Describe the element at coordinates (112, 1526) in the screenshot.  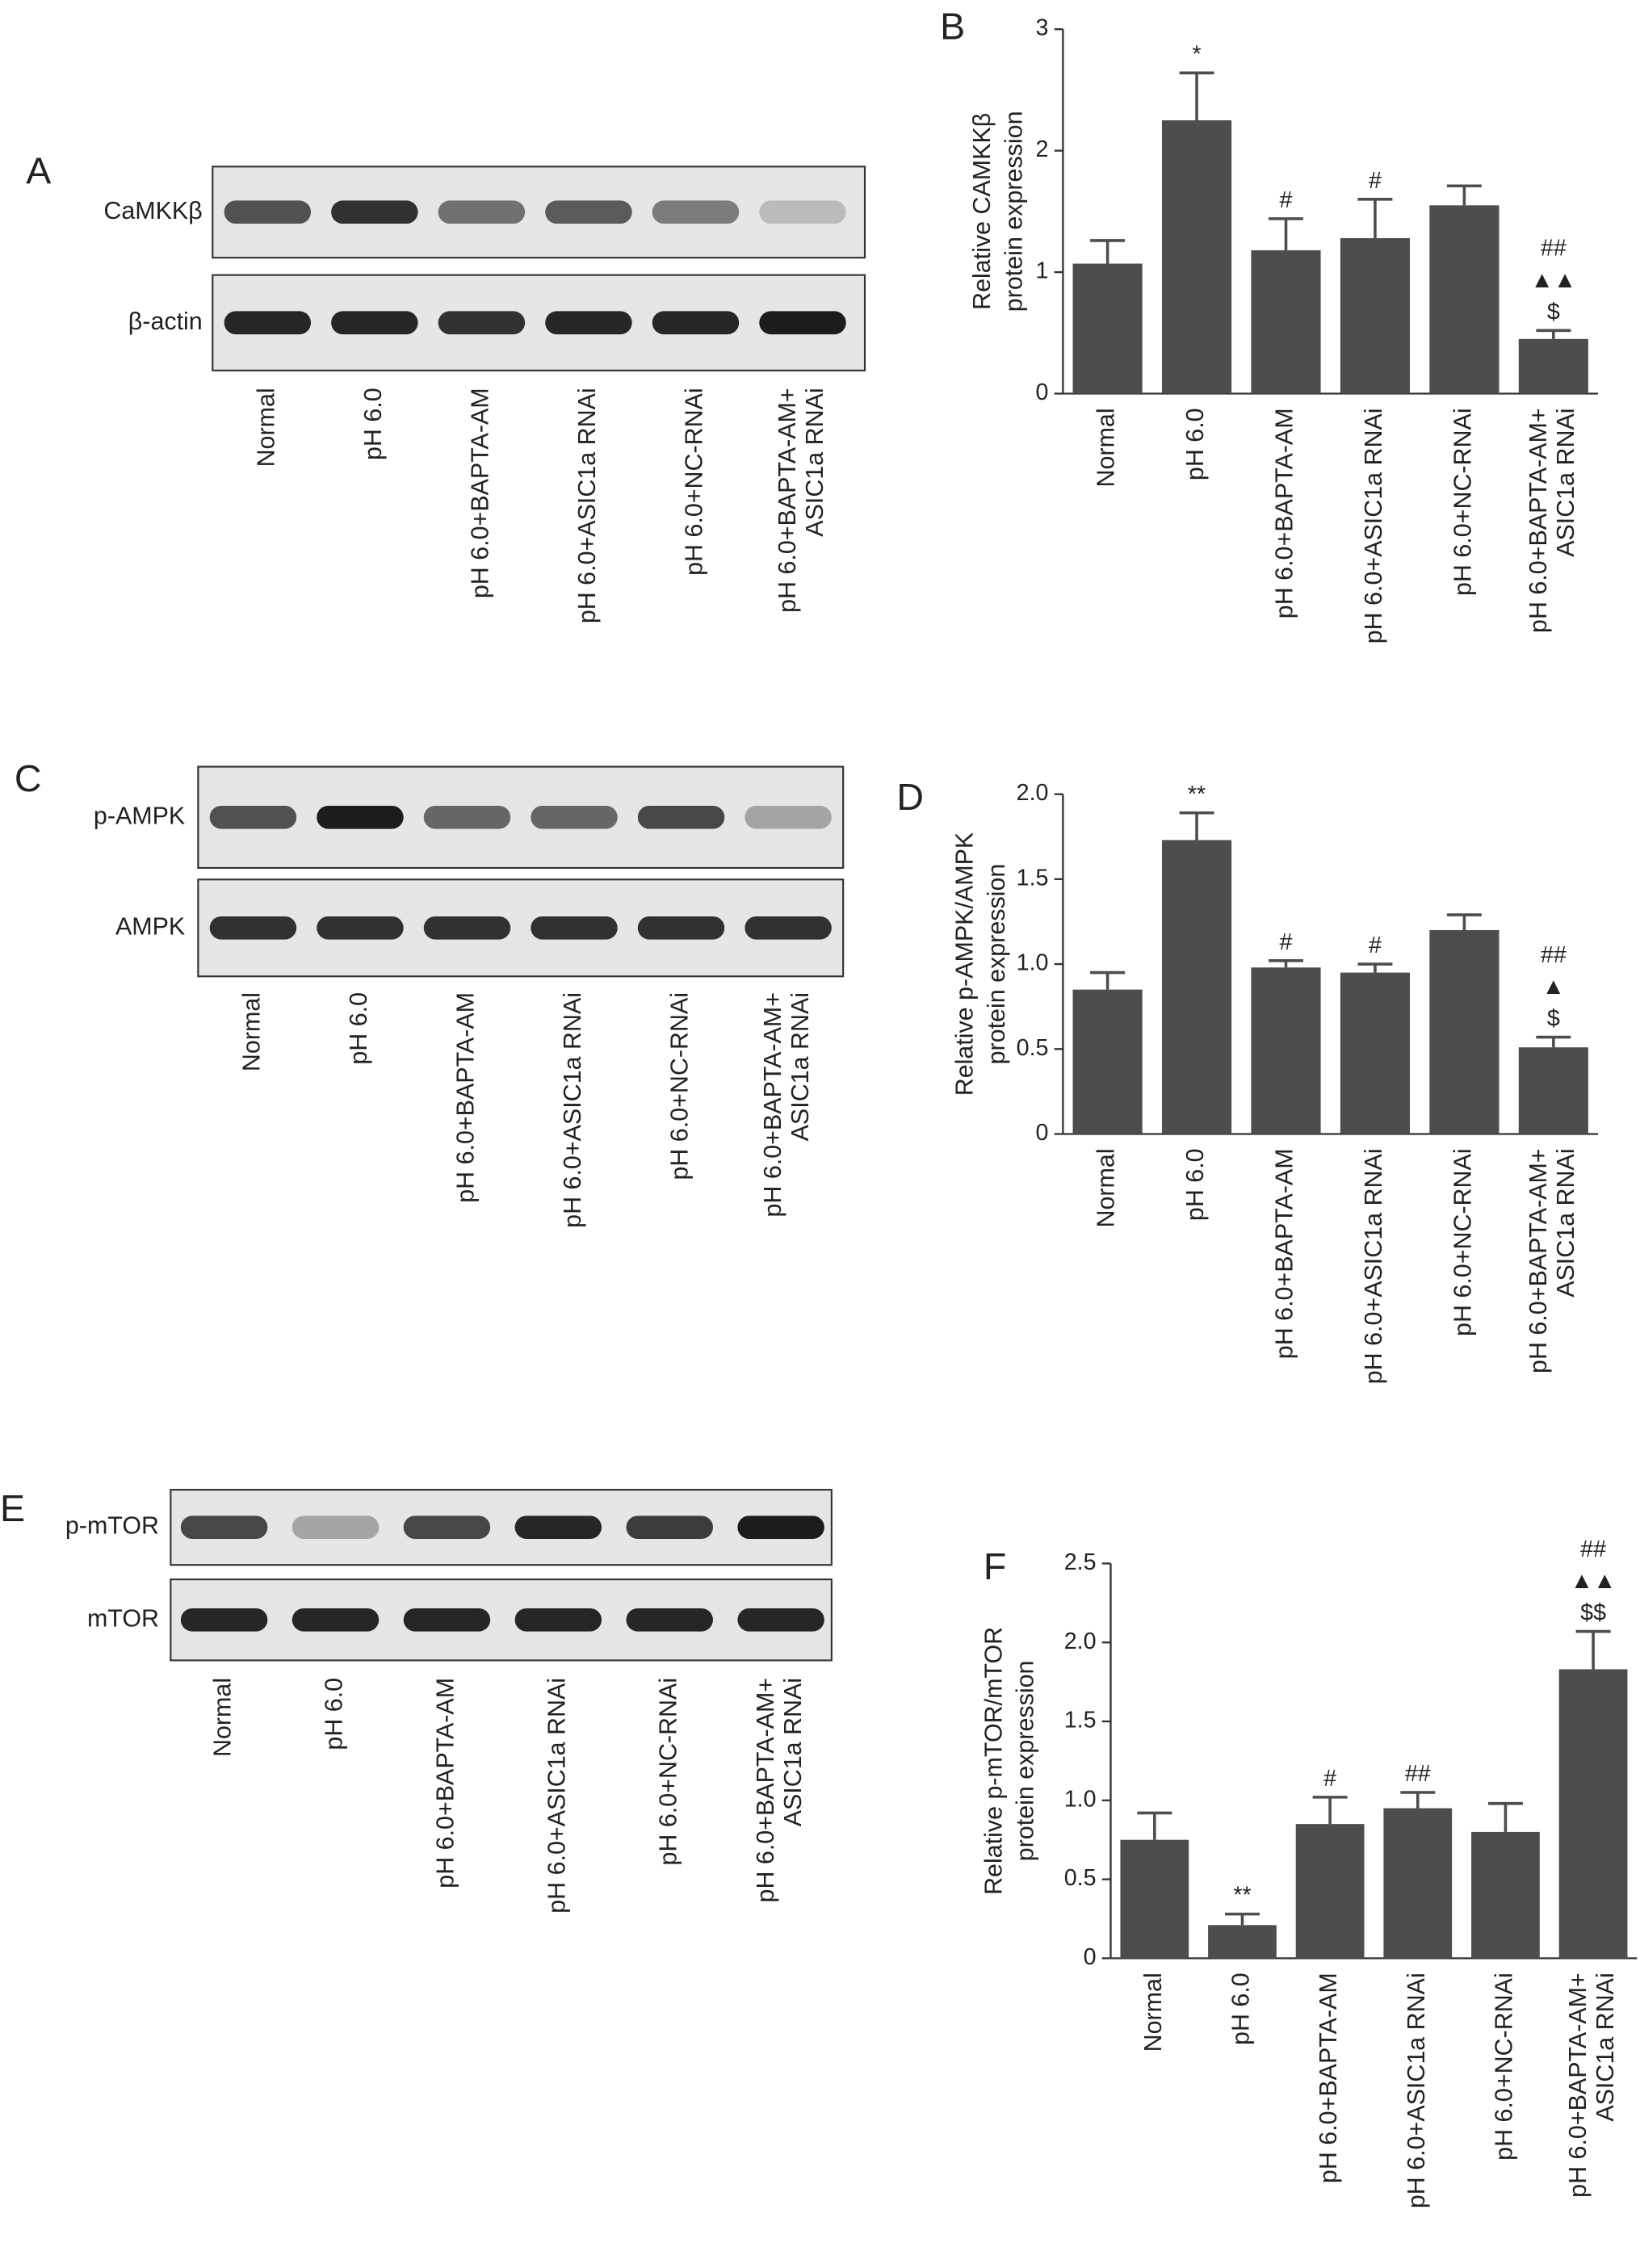
I see `blot-row-label: p-mTOR` at that location.